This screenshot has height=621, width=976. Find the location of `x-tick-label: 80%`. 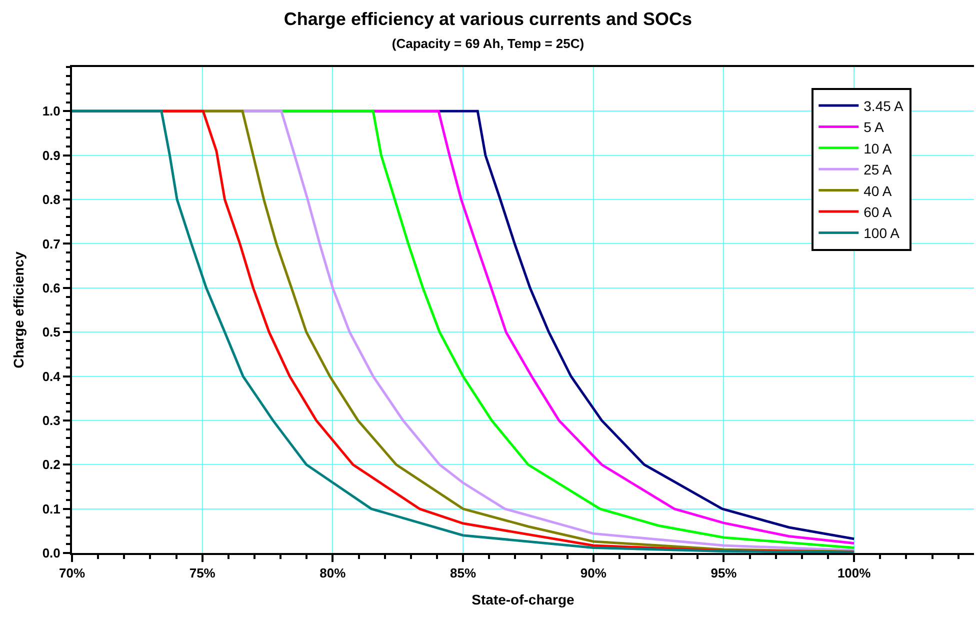

x-tick-label: 80% is located at coordinates (333, 573).